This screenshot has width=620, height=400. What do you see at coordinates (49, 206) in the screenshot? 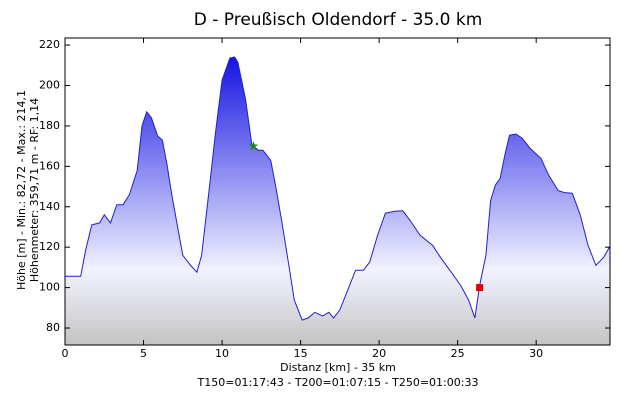
I see `y-tick-label: 140` at bounding box center [49, 206].